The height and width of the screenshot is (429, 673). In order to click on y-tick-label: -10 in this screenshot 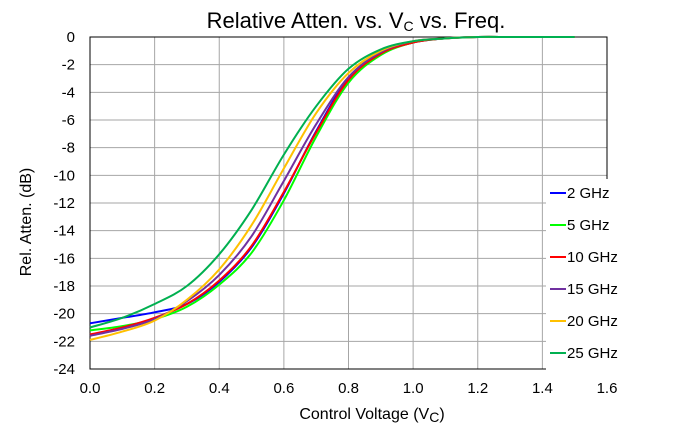, I will do `click(64, 175)`.